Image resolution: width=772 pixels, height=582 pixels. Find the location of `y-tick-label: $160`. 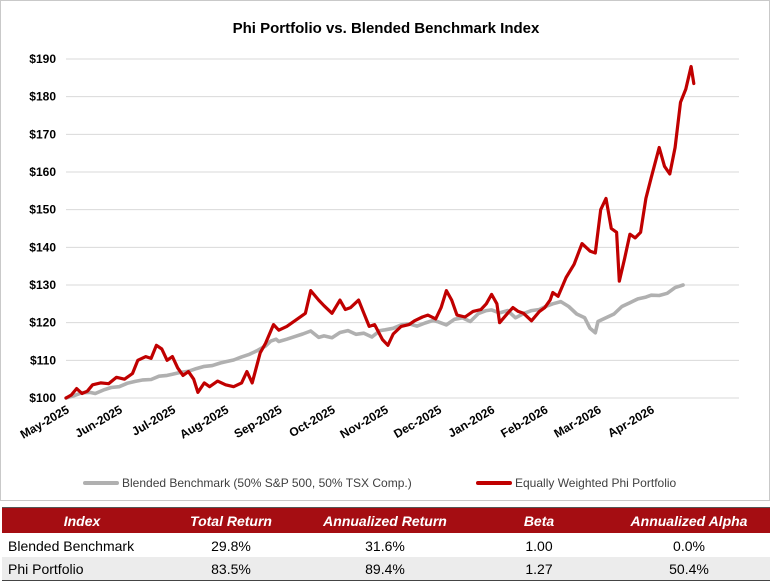

y-tick-label: $160 is located at coordinates (42, 172).